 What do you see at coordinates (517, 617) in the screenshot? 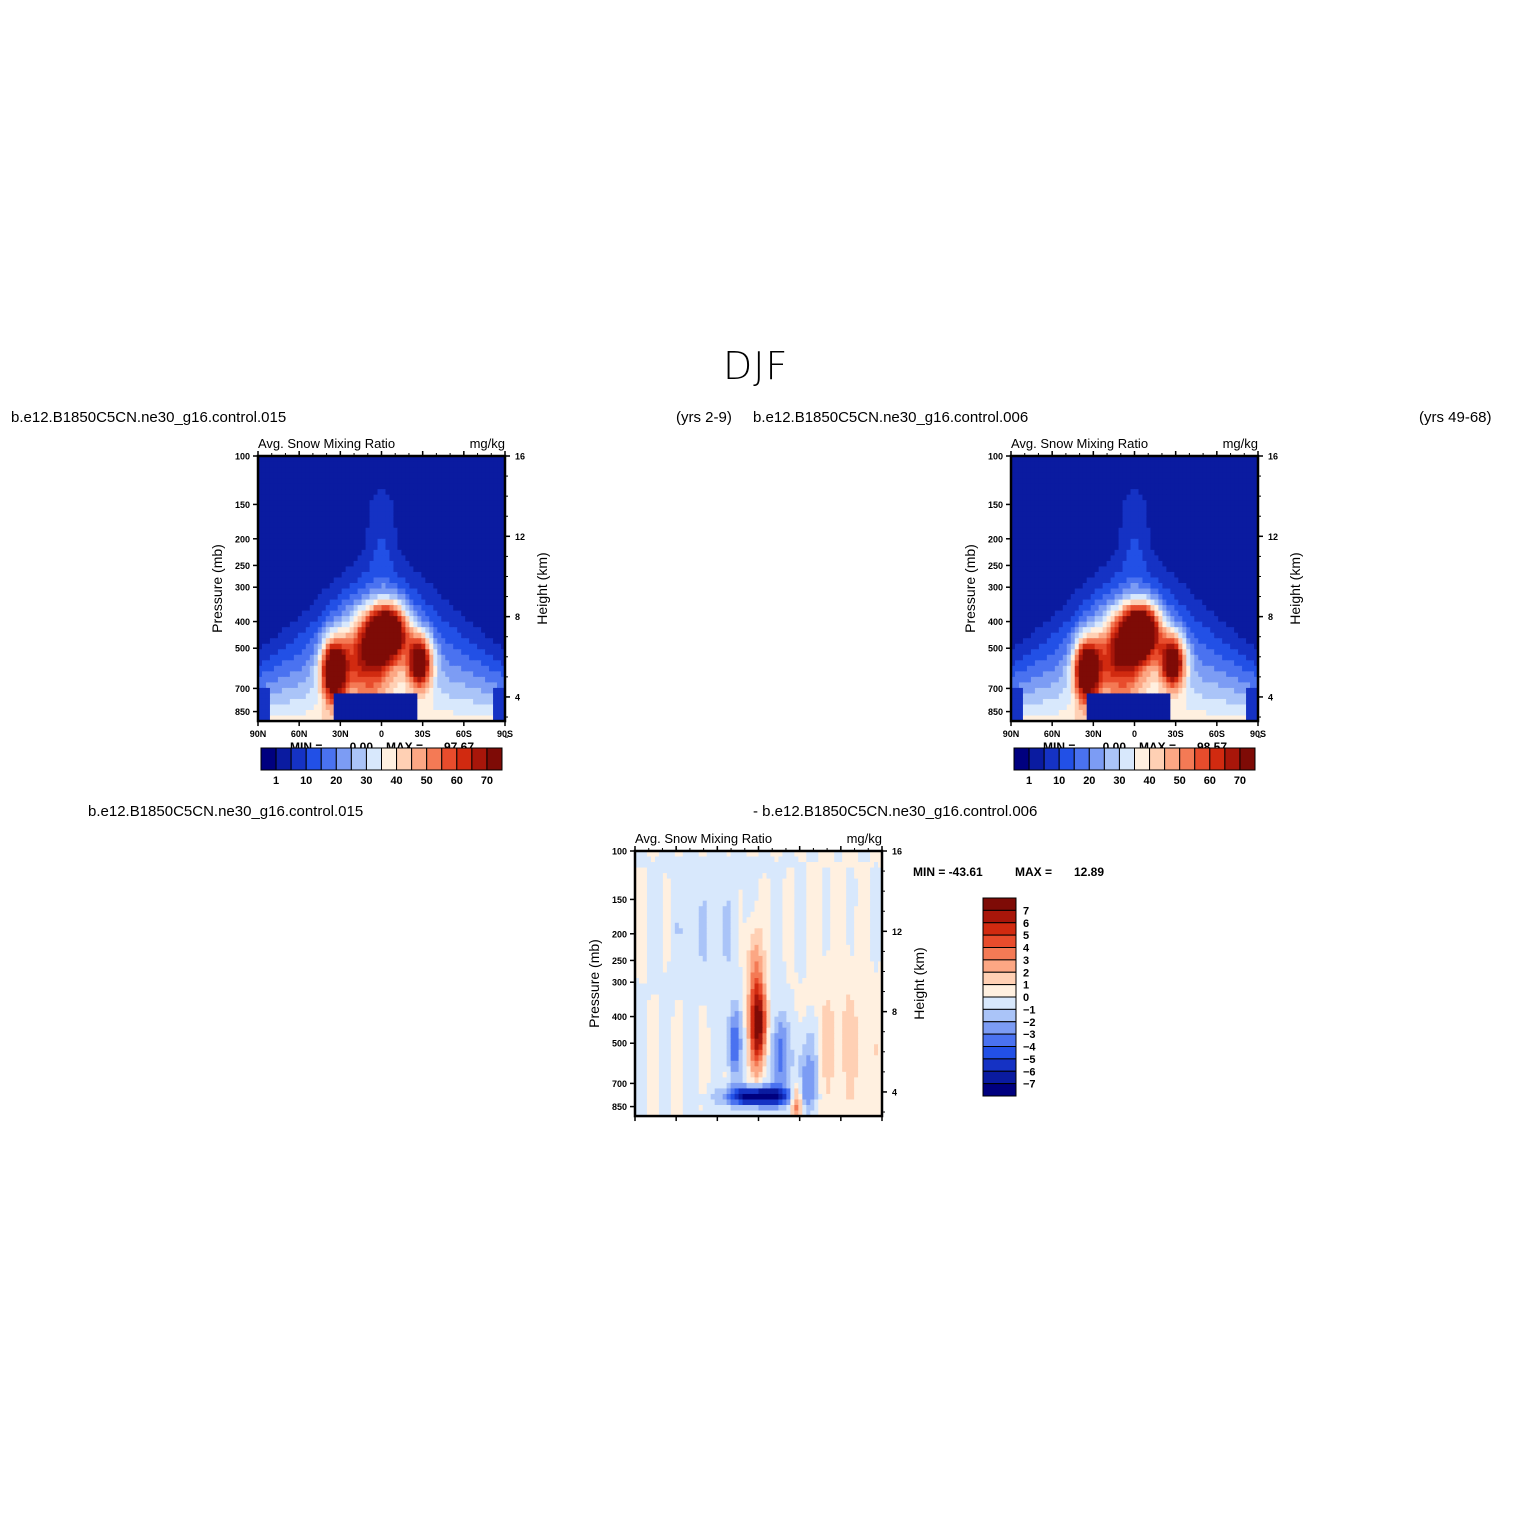
I see `y-right-tick-label: 8` at bounding box center [517, 617].